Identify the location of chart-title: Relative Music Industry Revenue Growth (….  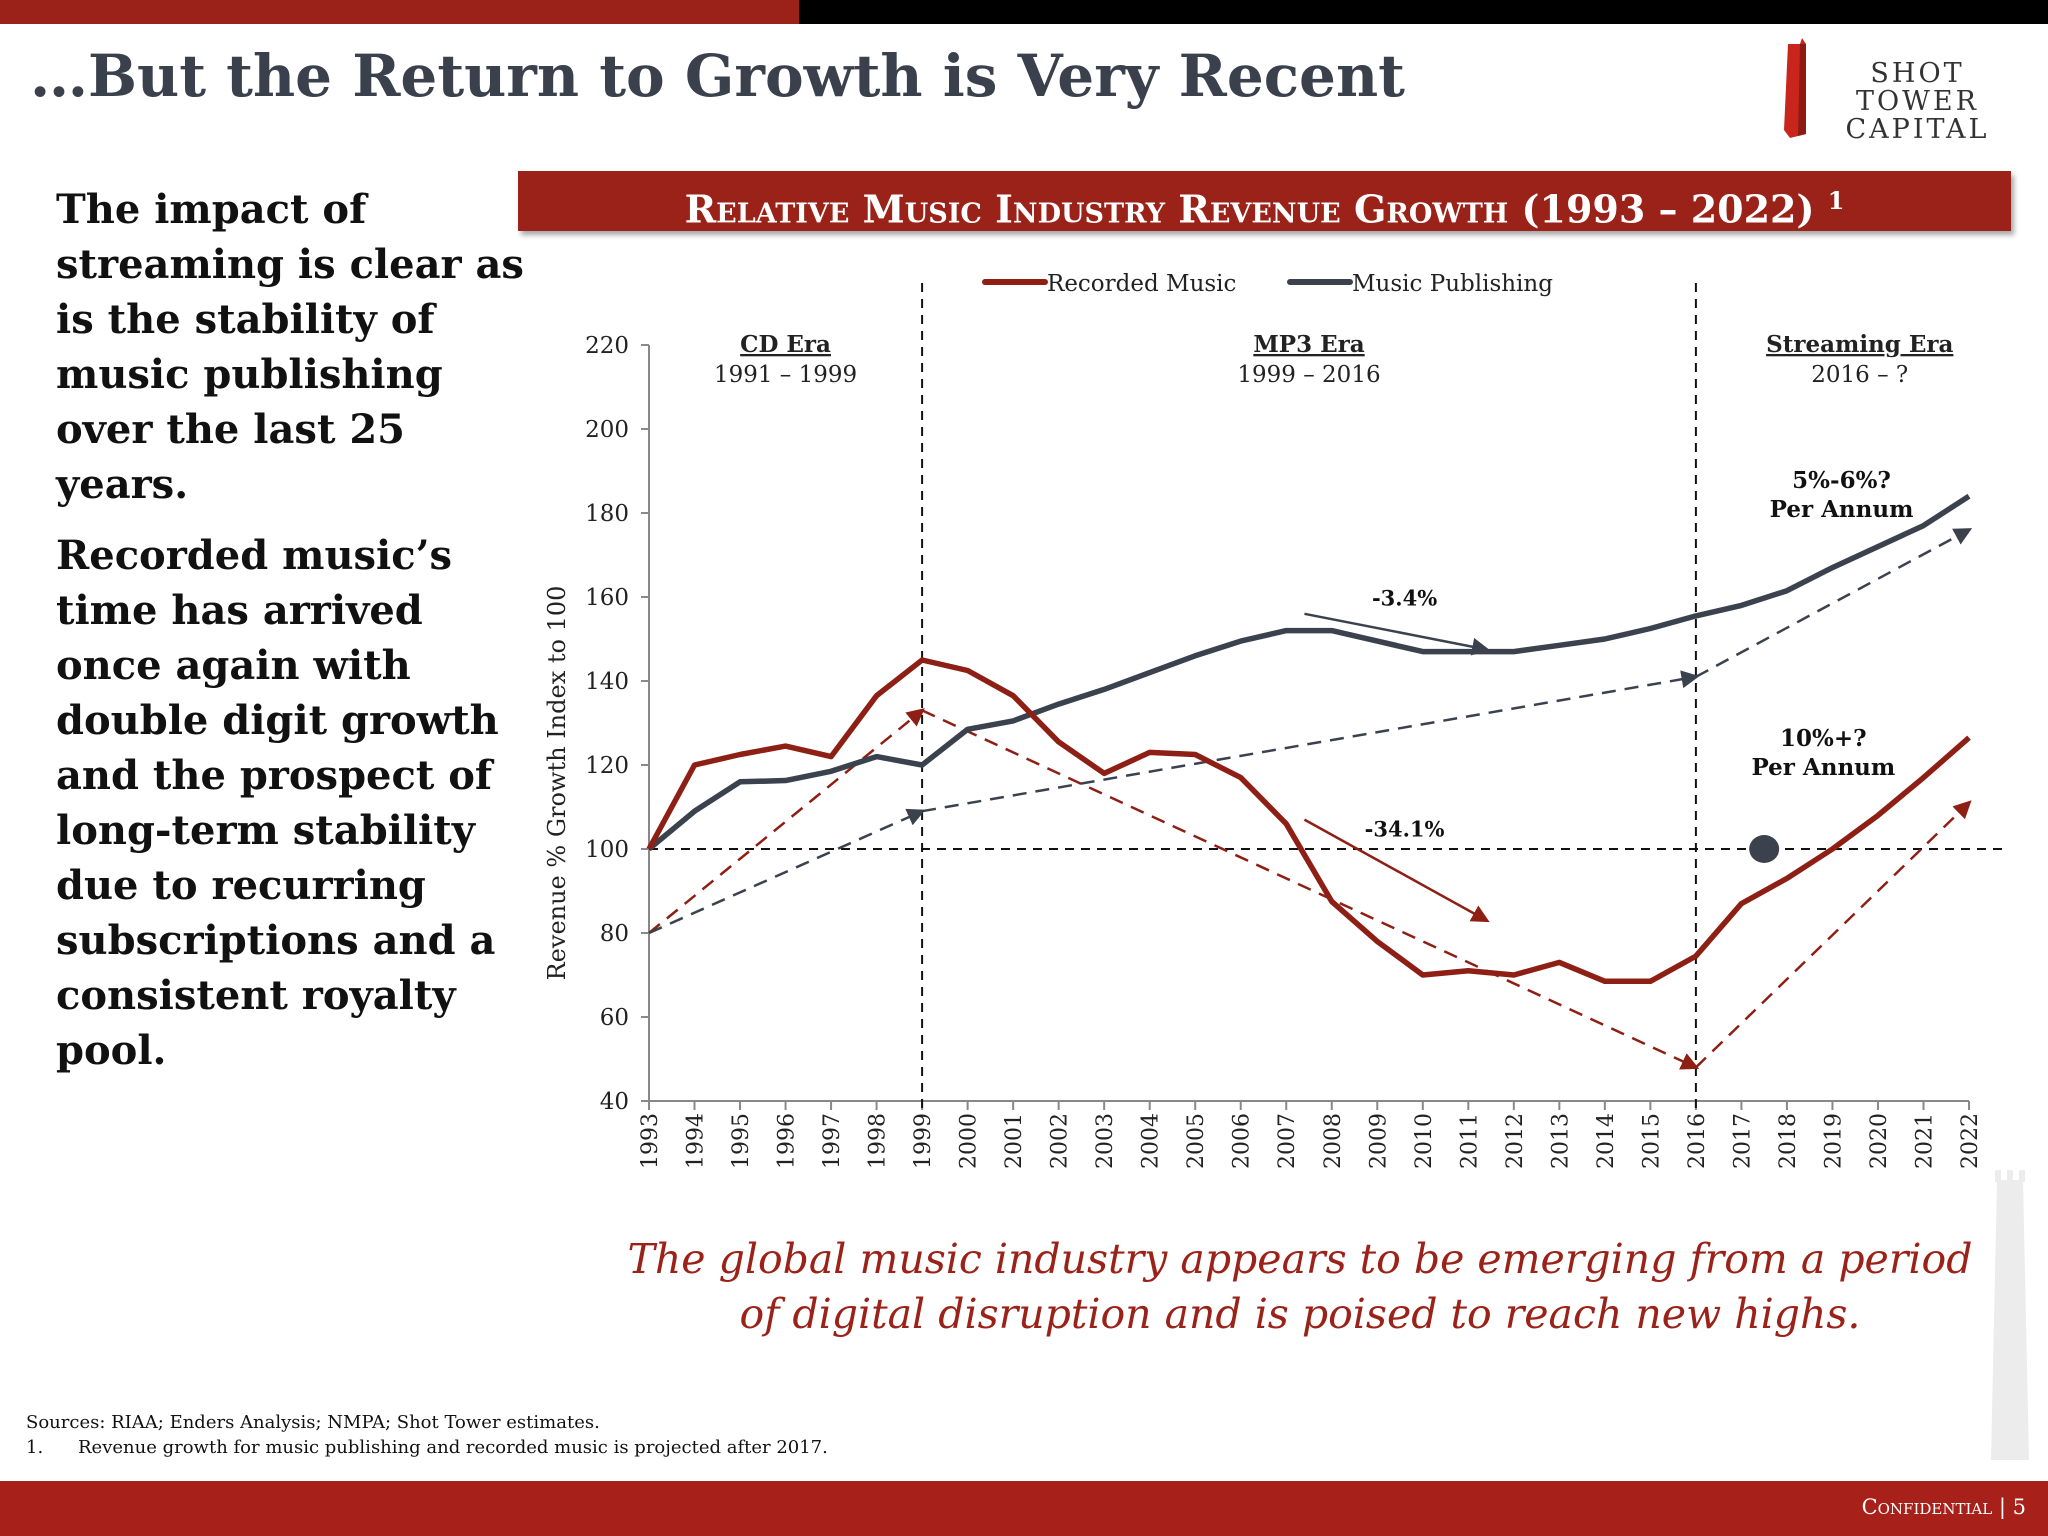
(1249, 209).